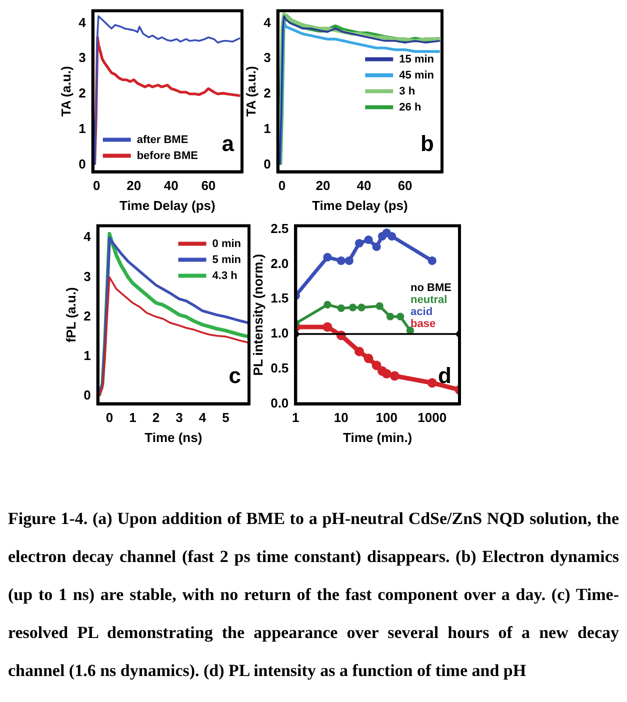  Describe the element at coordinates (234, 375) in the screenshot. I see `annotation: c` at that location.